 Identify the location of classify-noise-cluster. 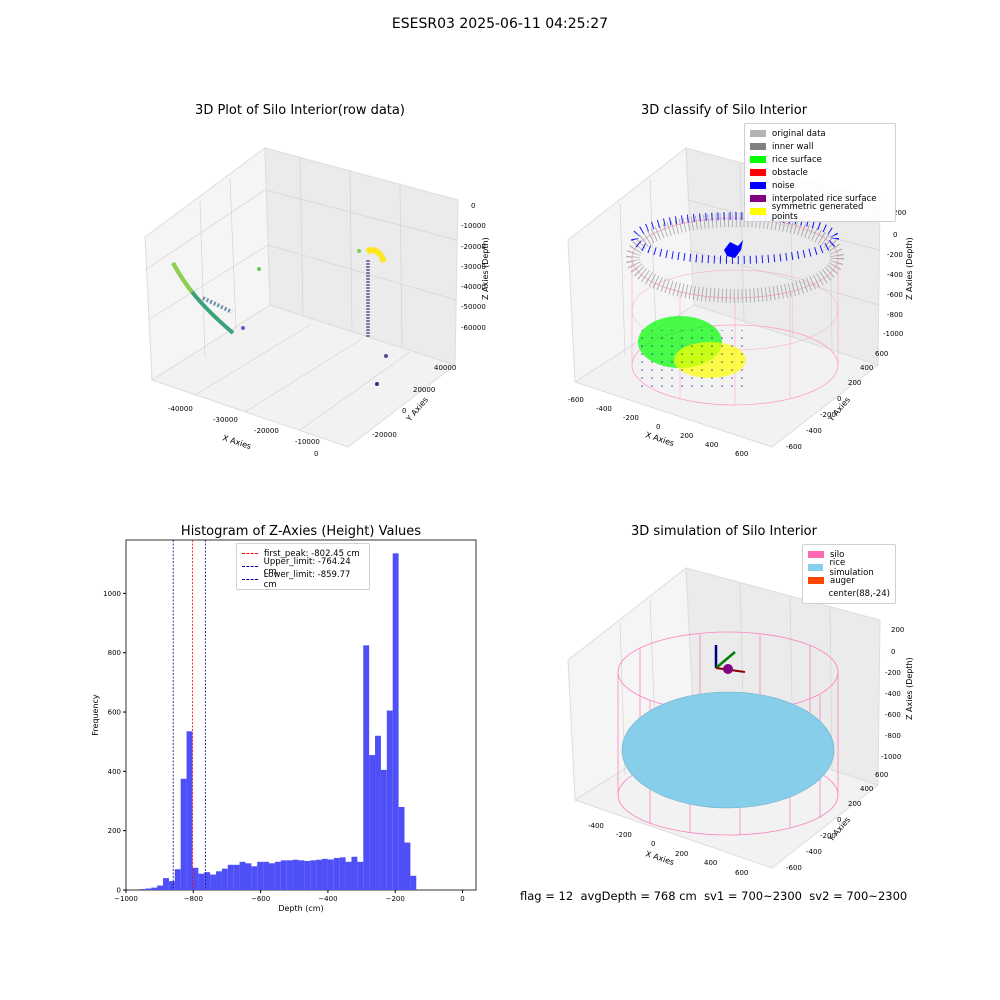
(733, 249).